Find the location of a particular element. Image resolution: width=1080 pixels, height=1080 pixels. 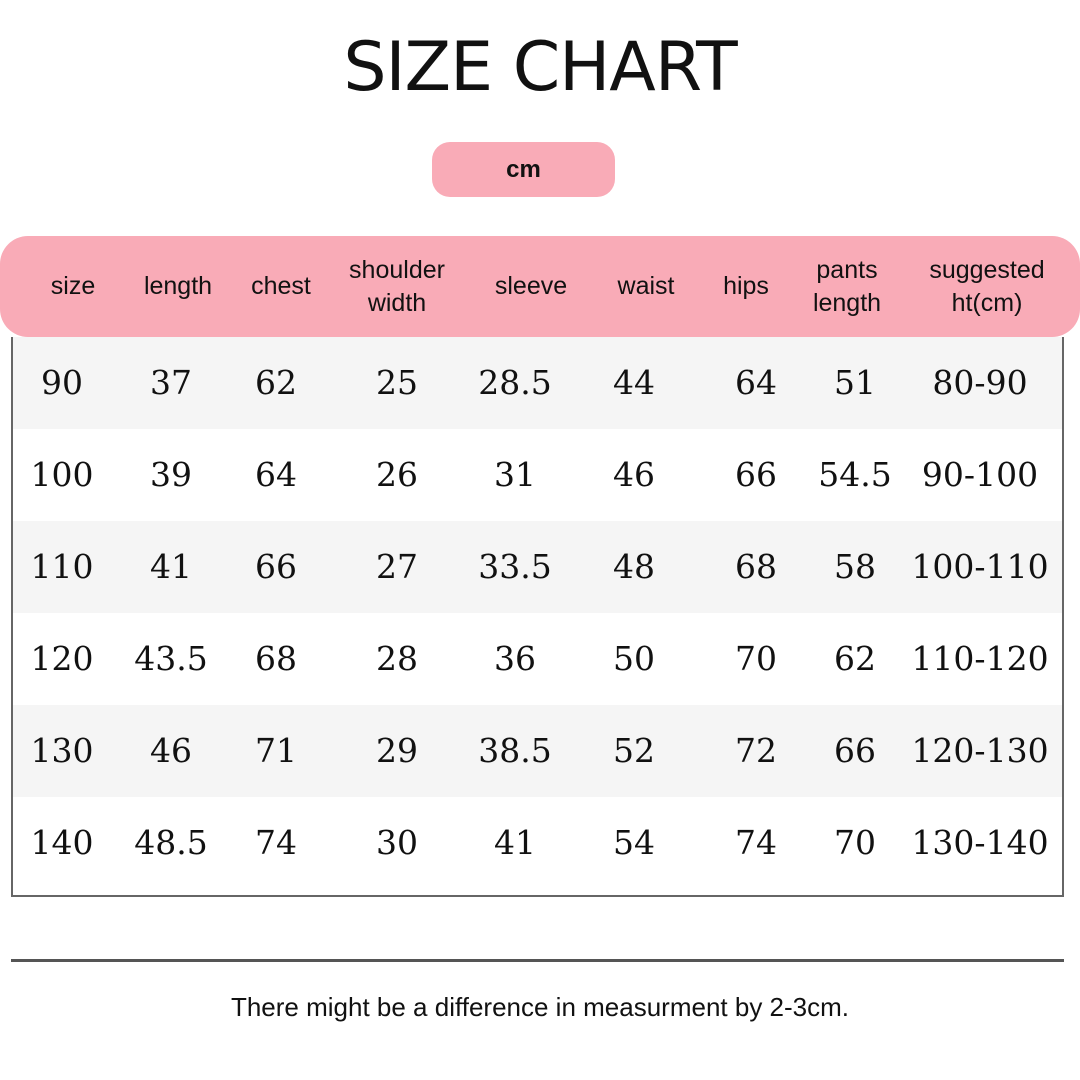

column-header: pants length is located at coordinates (847, 286).